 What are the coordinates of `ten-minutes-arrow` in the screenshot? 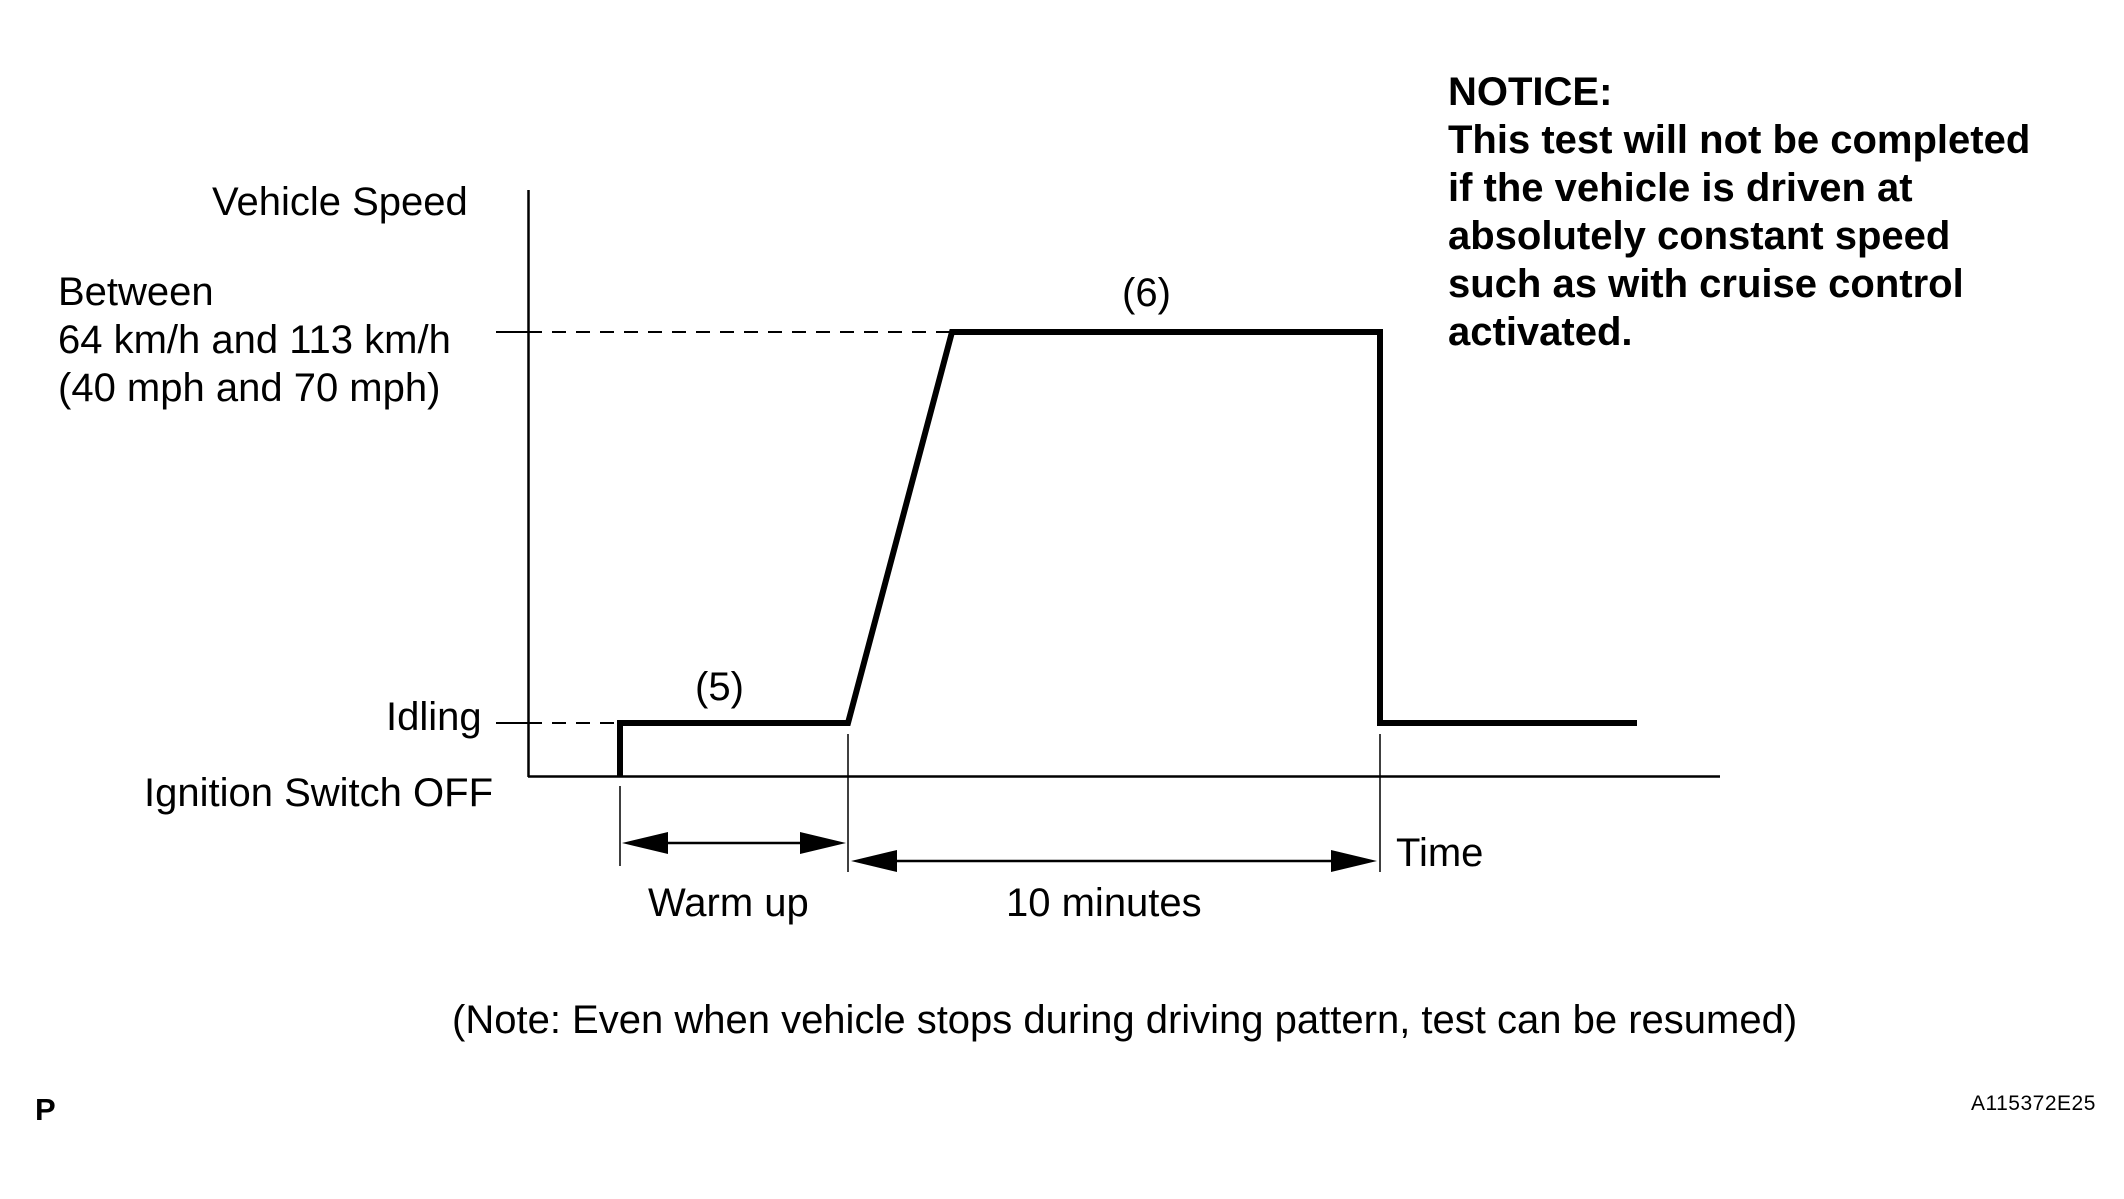 It's located at (1114, 861).